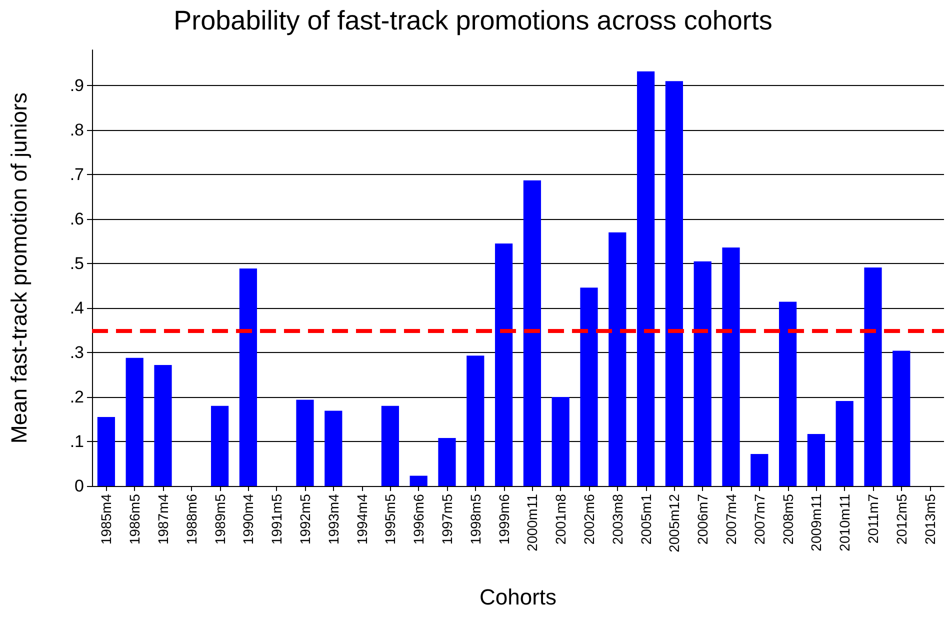 The image size is (946, 619). I want to click on x-tick-label: 2001m8, so click(560, 519).